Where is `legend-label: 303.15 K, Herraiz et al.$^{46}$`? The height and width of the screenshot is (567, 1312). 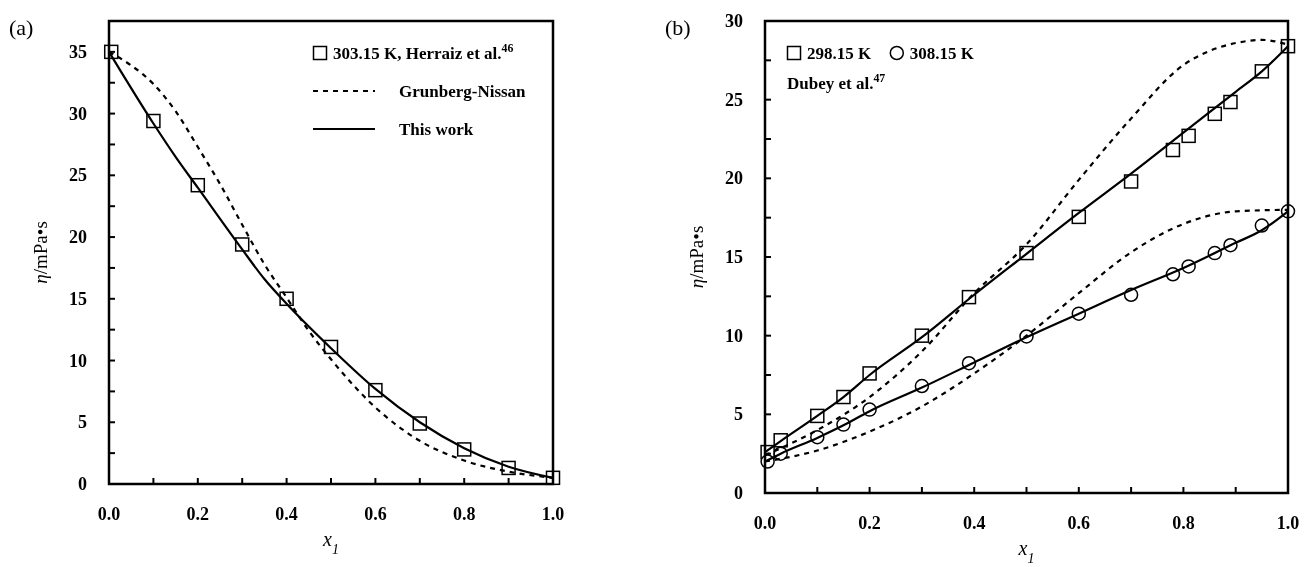
legend-label: 303.15 K, Herraiz et al.$^{46}$ is located at coordinates (423, 52).